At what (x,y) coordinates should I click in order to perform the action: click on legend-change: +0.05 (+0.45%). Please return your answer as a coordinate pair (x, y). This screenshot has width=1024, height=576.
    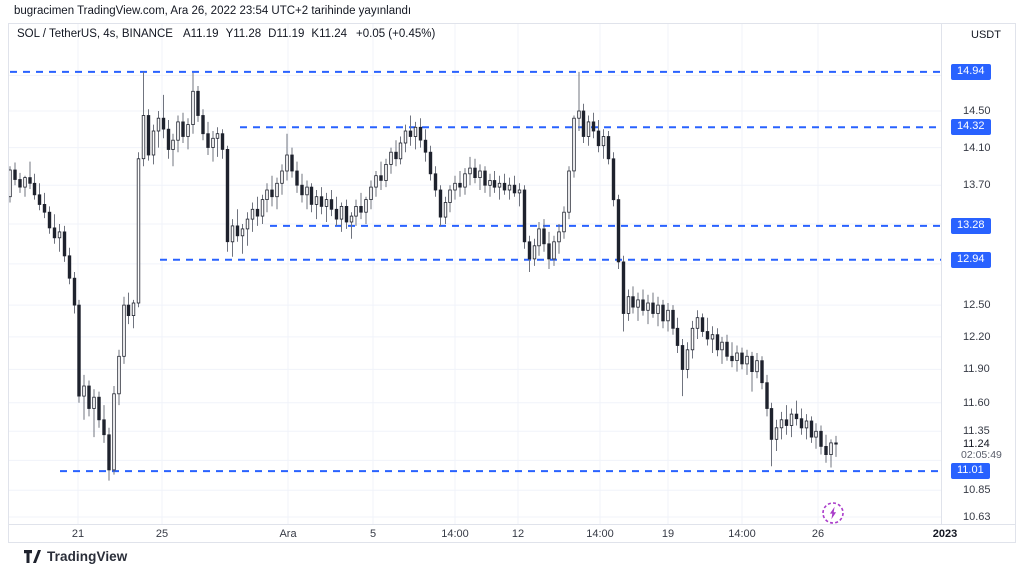
    Looking at the image, I should click on (396, 34).